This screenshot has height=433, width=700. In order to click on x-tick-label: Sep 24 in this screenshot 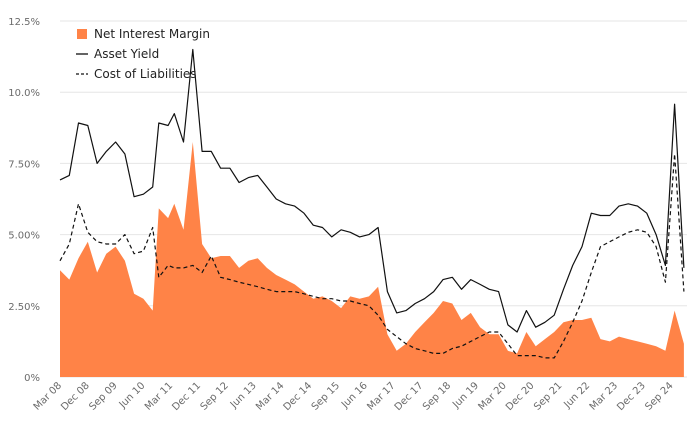, I will do `click(659, 396)`.